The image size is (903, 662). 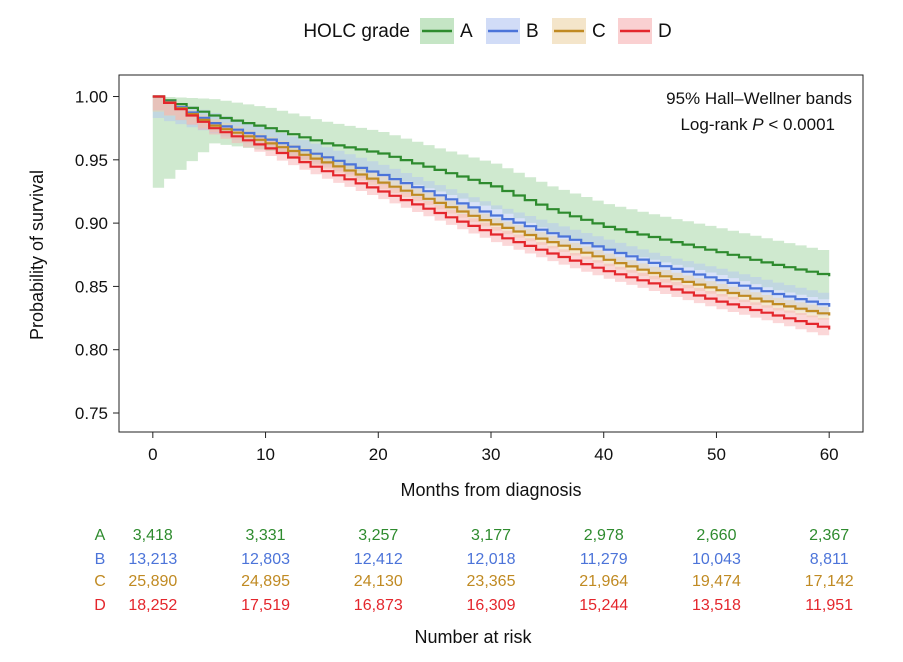 I want to click on x-tick-label: 40, so click(x=603, y=454).